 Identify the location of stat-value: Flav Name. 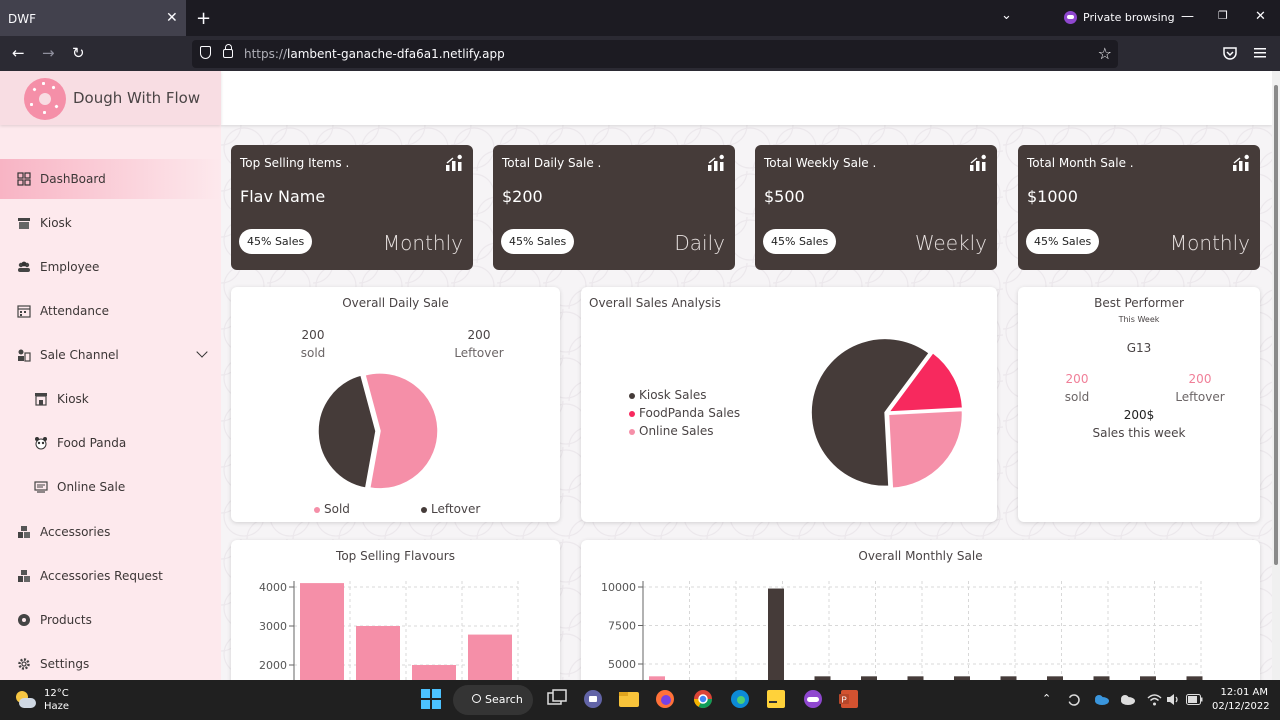
(283, 196).